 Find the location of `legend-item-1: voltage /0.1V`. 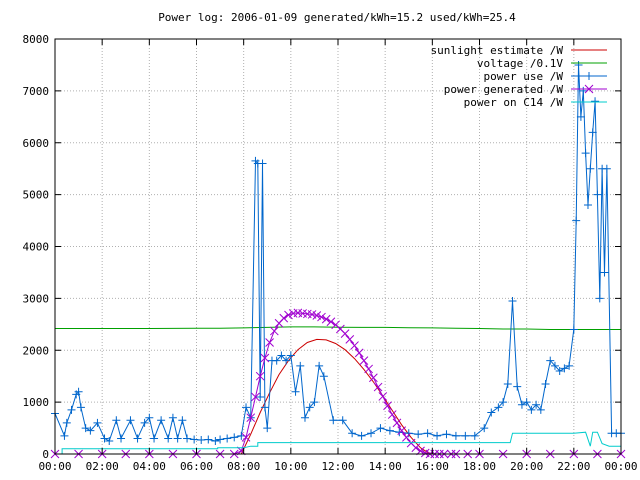

legend-item-1: voltage /0.1V is located at coordinates (542, 63).